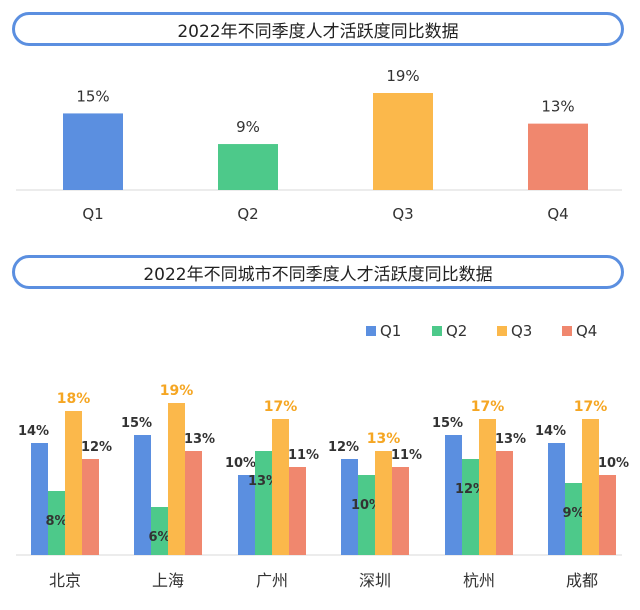 The height and width of the screenshot is (610, 640). Describe the element at coordinates (403, 141) in the screenshot. I see `chart1-bar-q3` at that location.